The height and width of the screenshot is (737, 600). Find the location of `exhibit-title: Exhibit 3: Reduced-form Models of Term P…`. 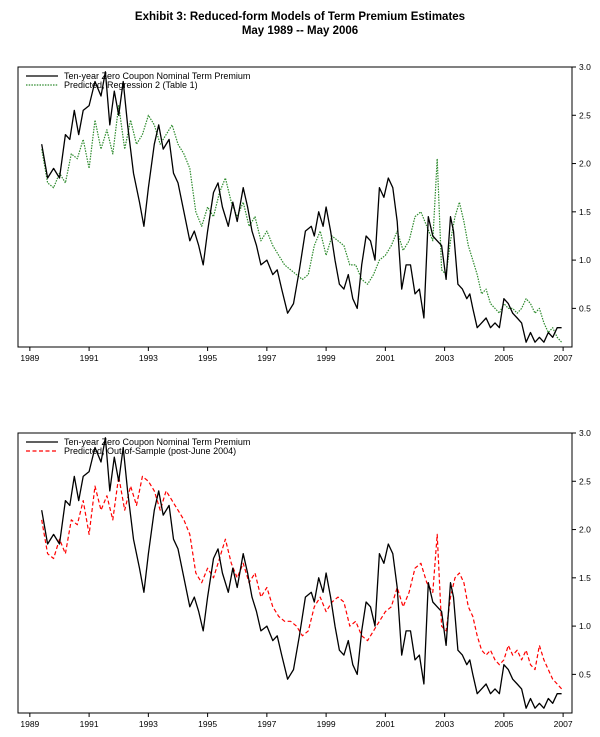

exhibit-title: Exhibit 3: Reduced-form Models of Term P… is located at coordinates (300, 17).